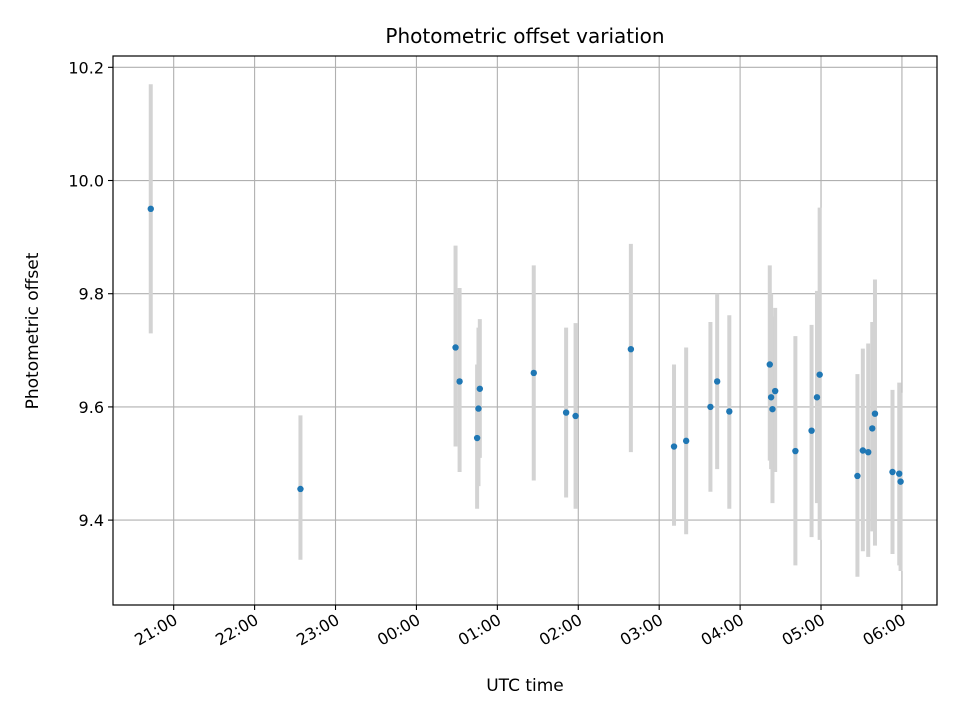  Describe the element at coordinates (86, 67) in the screenshot. I see `y-tick-label: 10.2` at that location.